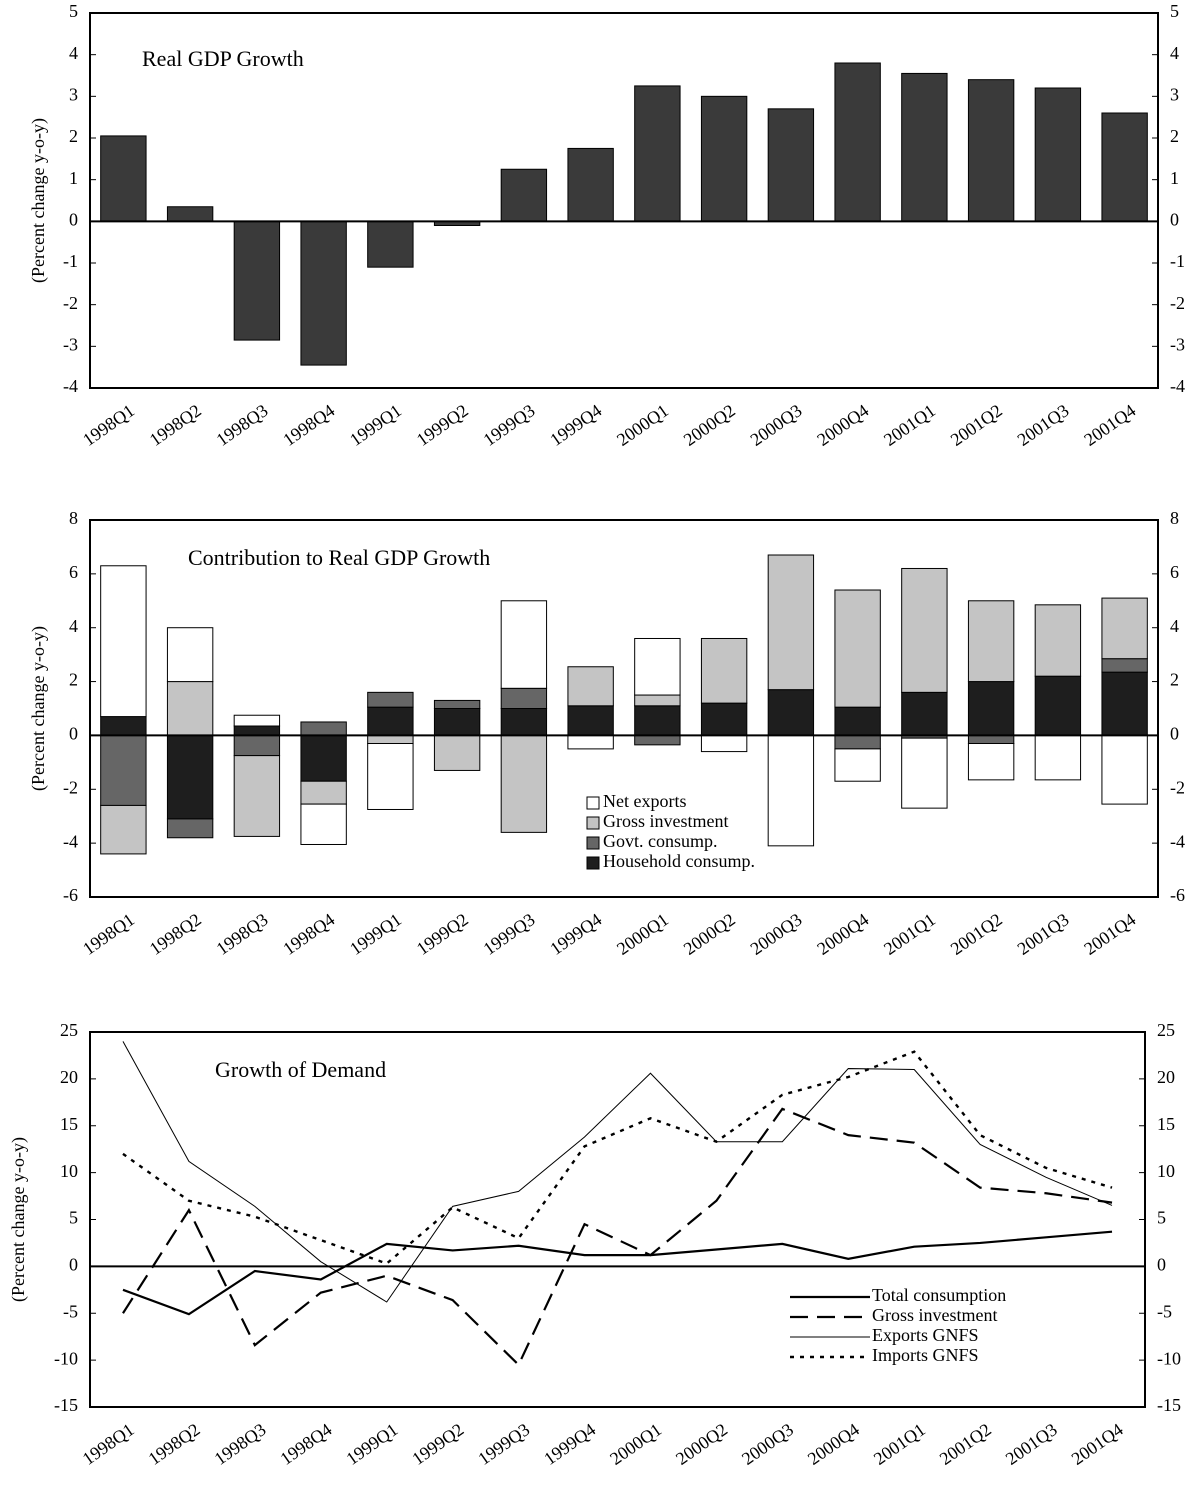 The width and height of the screenshot is (1199, 1491). What do you see at coordinates (1174, 136) in the screenshot?
I see `y2-tick-label: 2` at bounding box center [1174, 136].